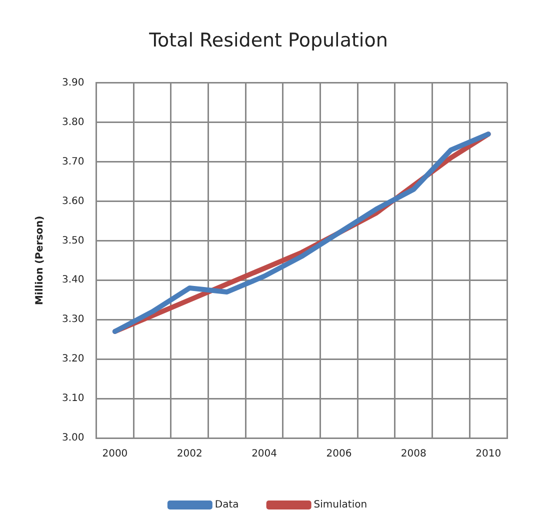 This screenshot has height=530, width=537. What do you see at coordinates (73, 122) in the screenshot?
I see `y-tick-label: 3.80` at bounding box center [73, 122].